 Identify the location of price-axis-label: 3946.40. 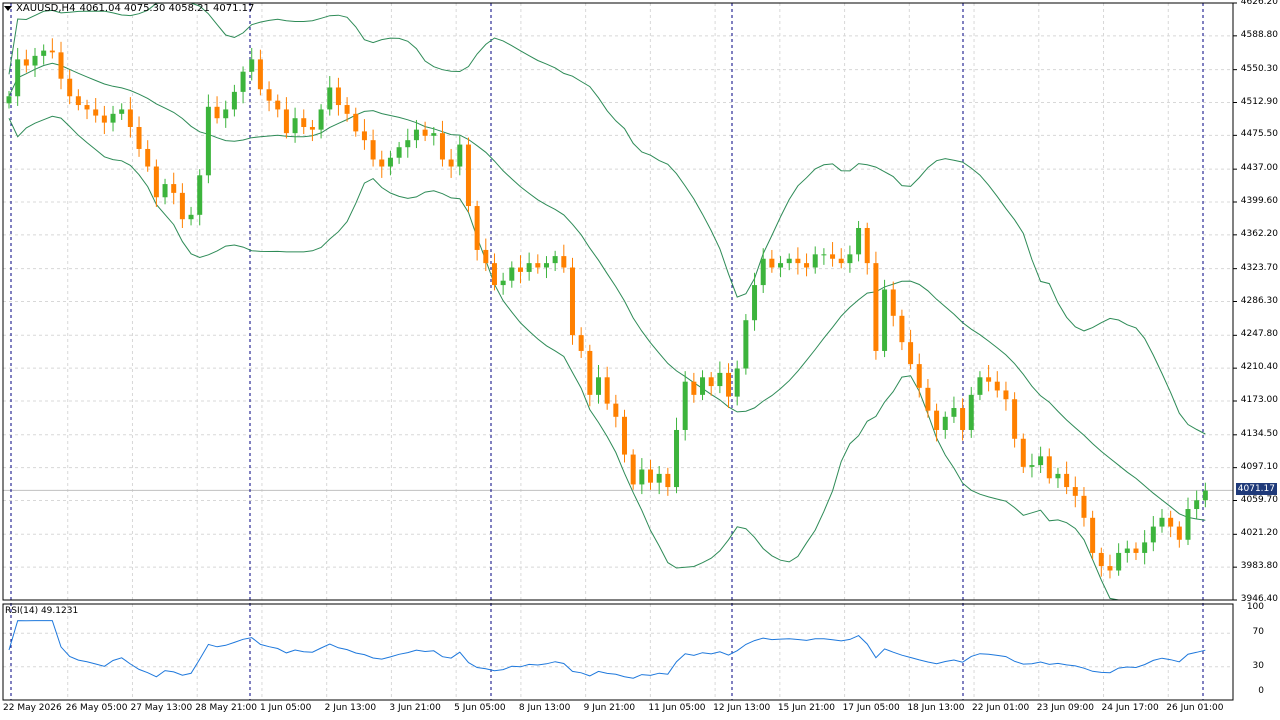
(1259, 599).